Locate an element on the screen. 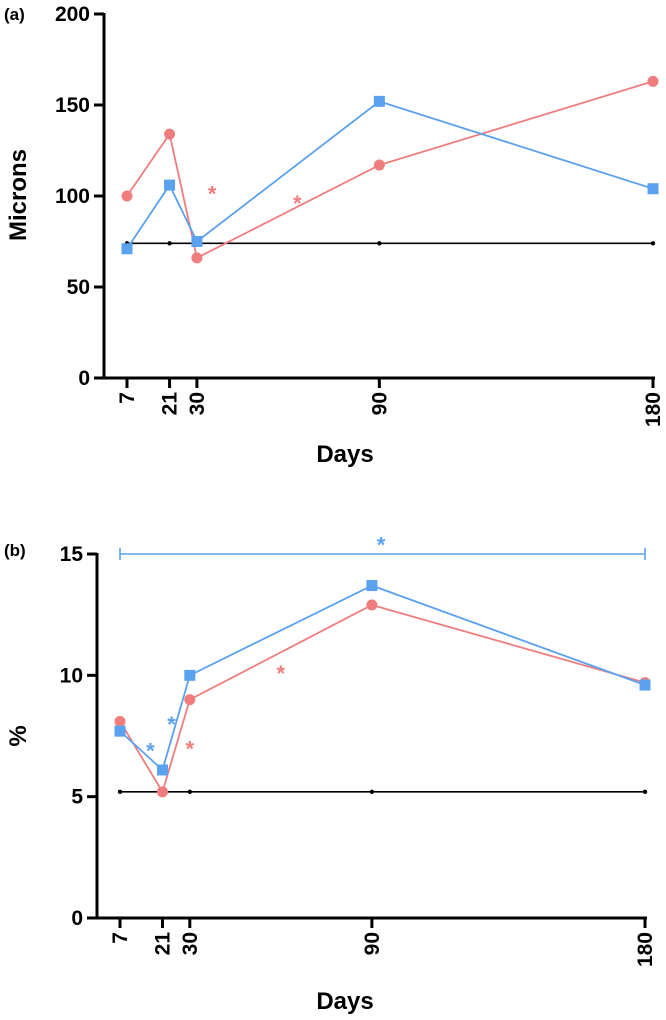 The height and width of the screenshot is (1020, 666). panel-a-y-axis-title: Microns is located at coordinates (18, 195).